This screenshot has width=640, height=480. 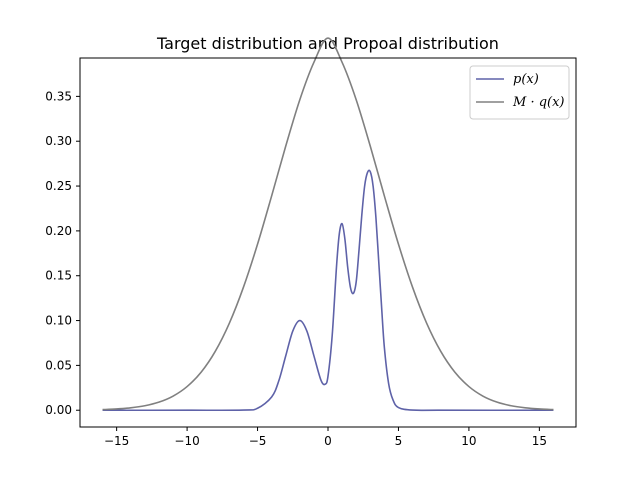 I want to click on y-tick-label: 0.10, so click(x=58, y=321).